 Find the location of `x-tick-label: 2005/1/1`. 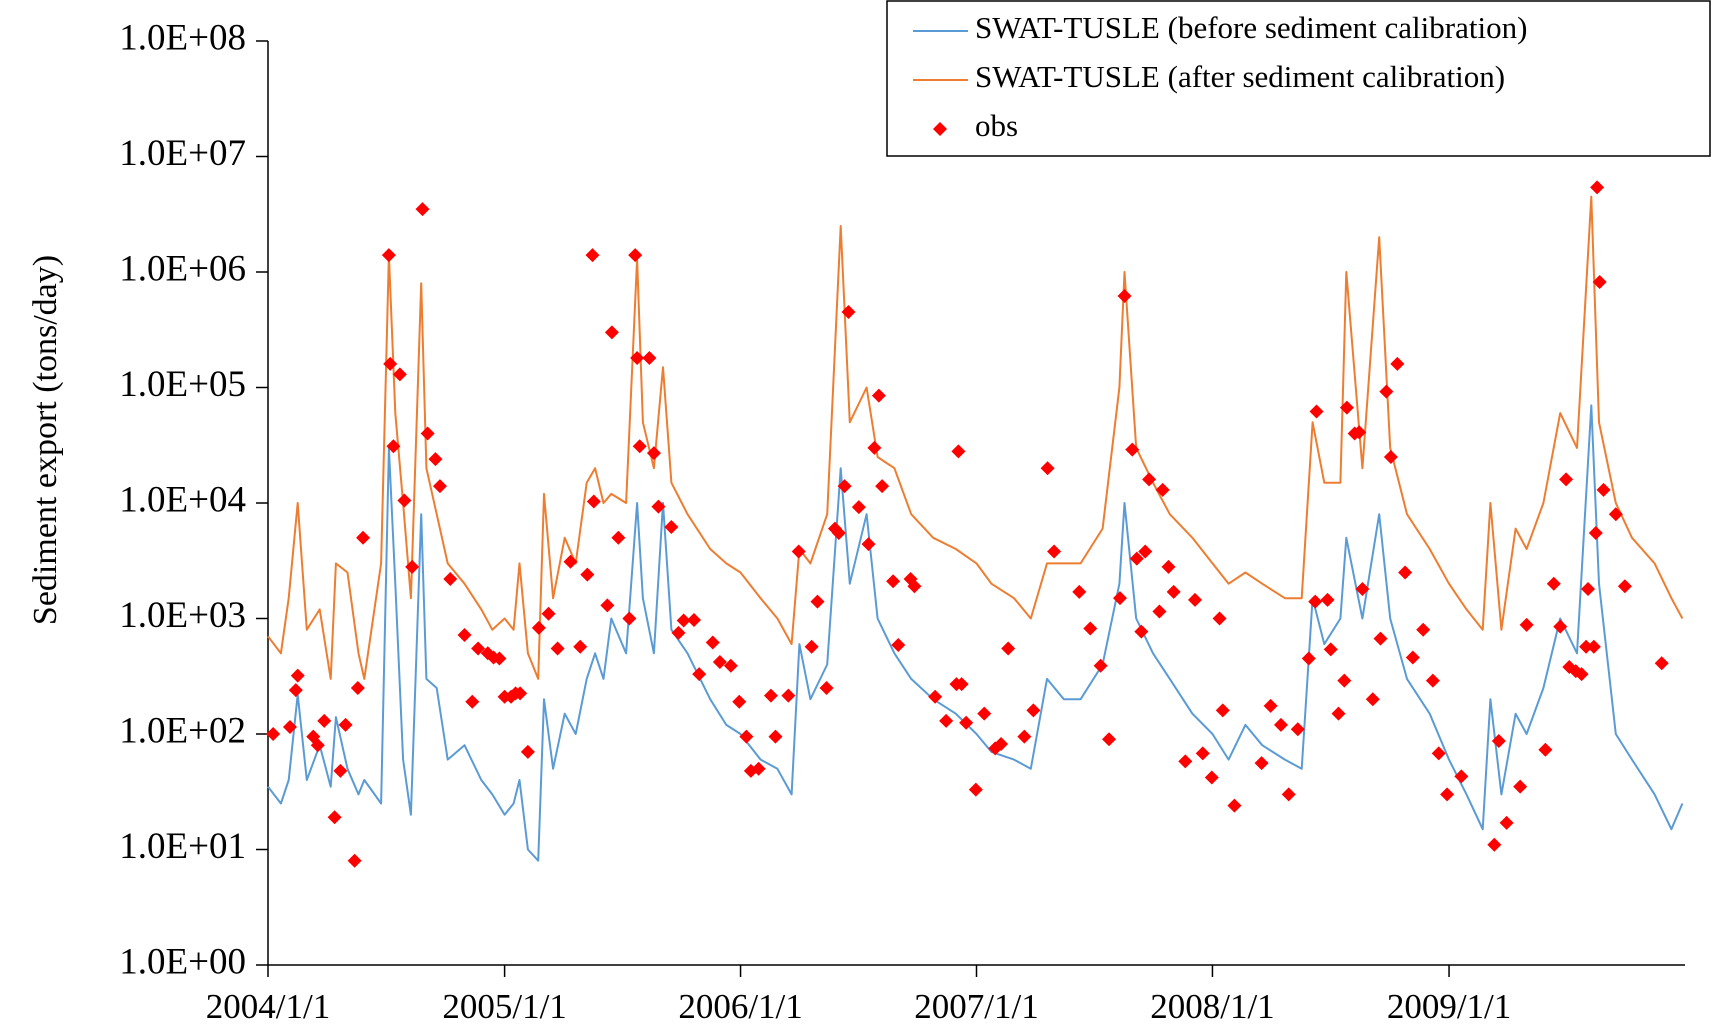

x-tick-label: 2005/1/1 is located at coordinates (504, 1006).